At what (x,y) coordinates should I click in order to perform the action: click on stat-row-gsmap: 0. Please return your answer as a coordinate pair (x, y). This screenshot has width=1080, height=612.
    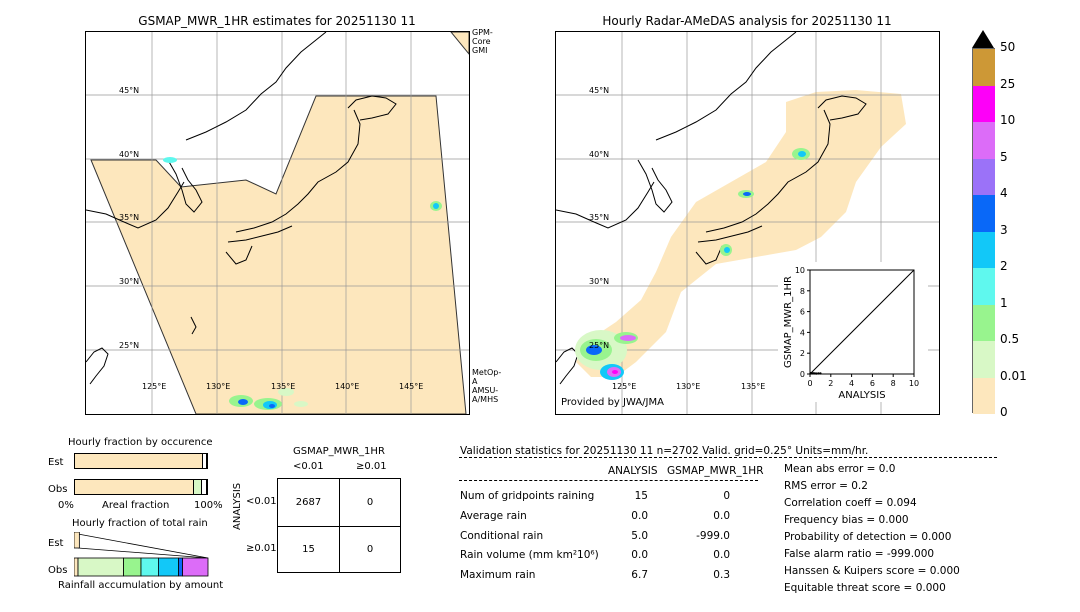
    Looking at the image, I should click on (726, 496).